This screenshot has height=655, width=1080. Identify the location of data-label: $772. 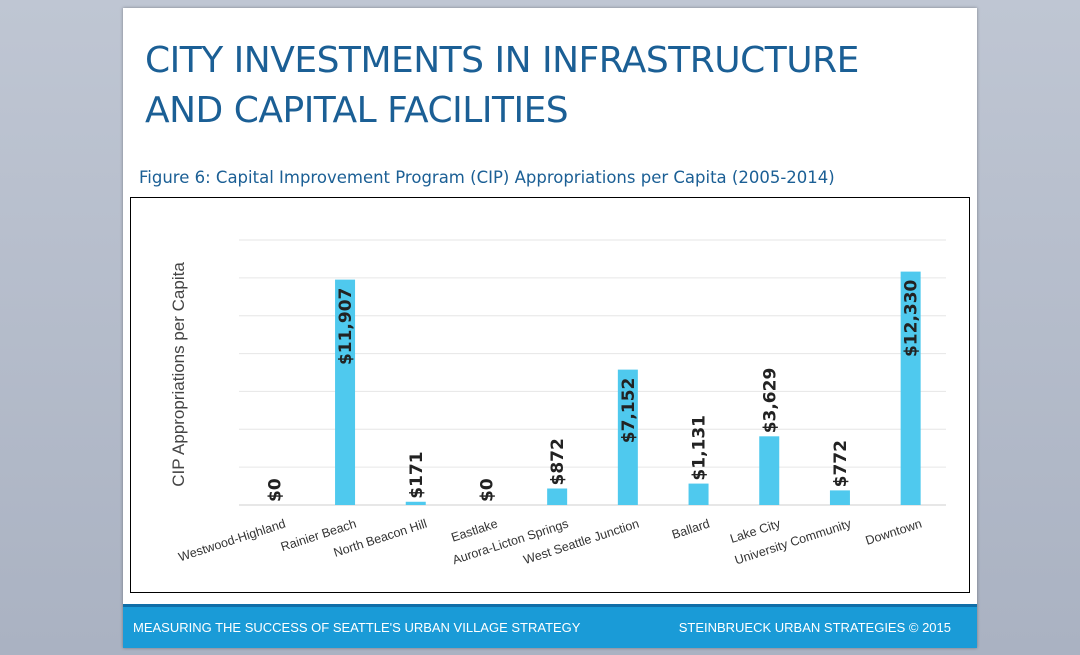
(841, 463).